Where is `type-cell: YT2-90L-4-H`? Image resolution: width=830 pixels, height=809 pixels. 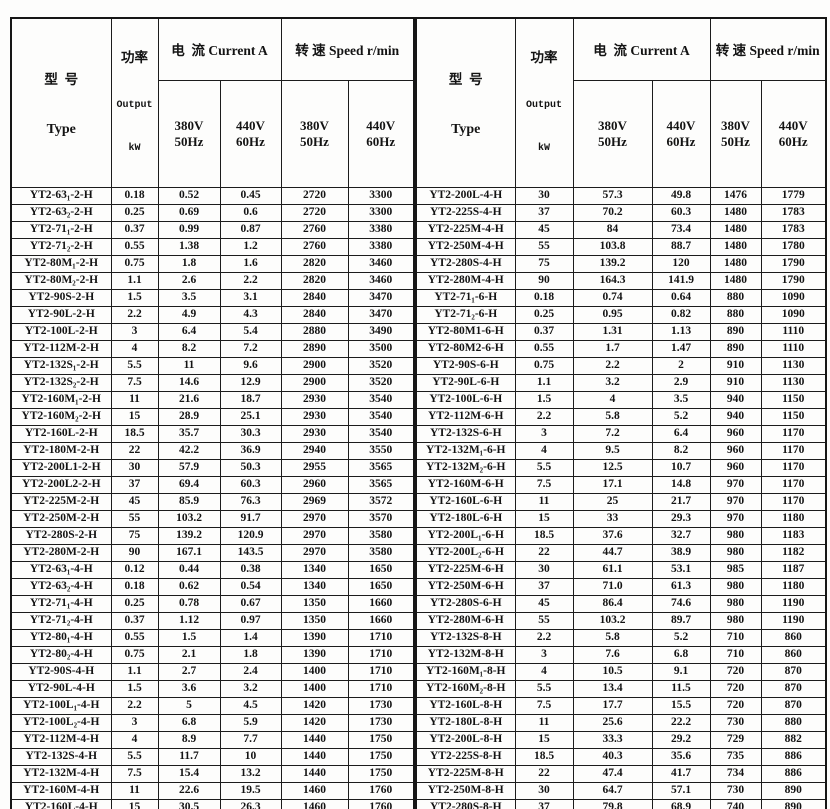
type-cell: YT2-90L-4-H is located at coordinates (61, 688).